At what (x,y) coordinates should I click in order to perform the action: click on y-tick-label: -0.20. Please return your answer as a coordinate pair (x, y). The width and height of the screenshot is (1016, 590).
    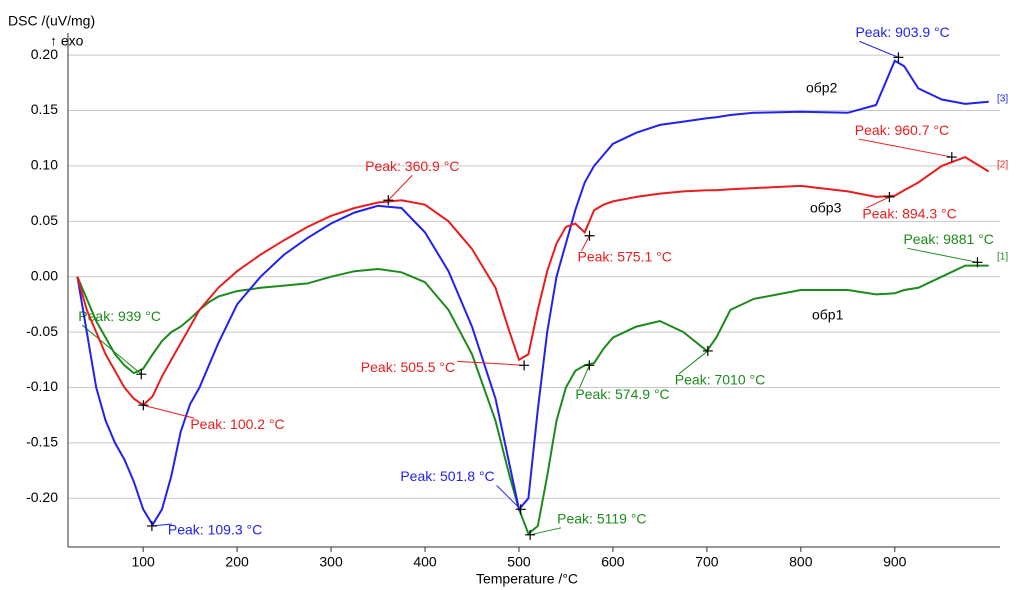
    Looking at the image, I should click on (42, 497).